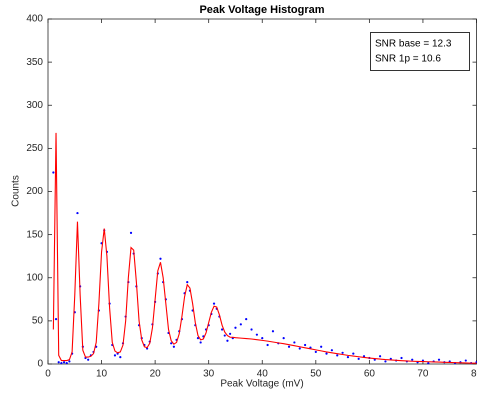 This screenshot has height=398, width=477. I want to click on annotation: SNR 1p = 10.6, so click(408, 59).